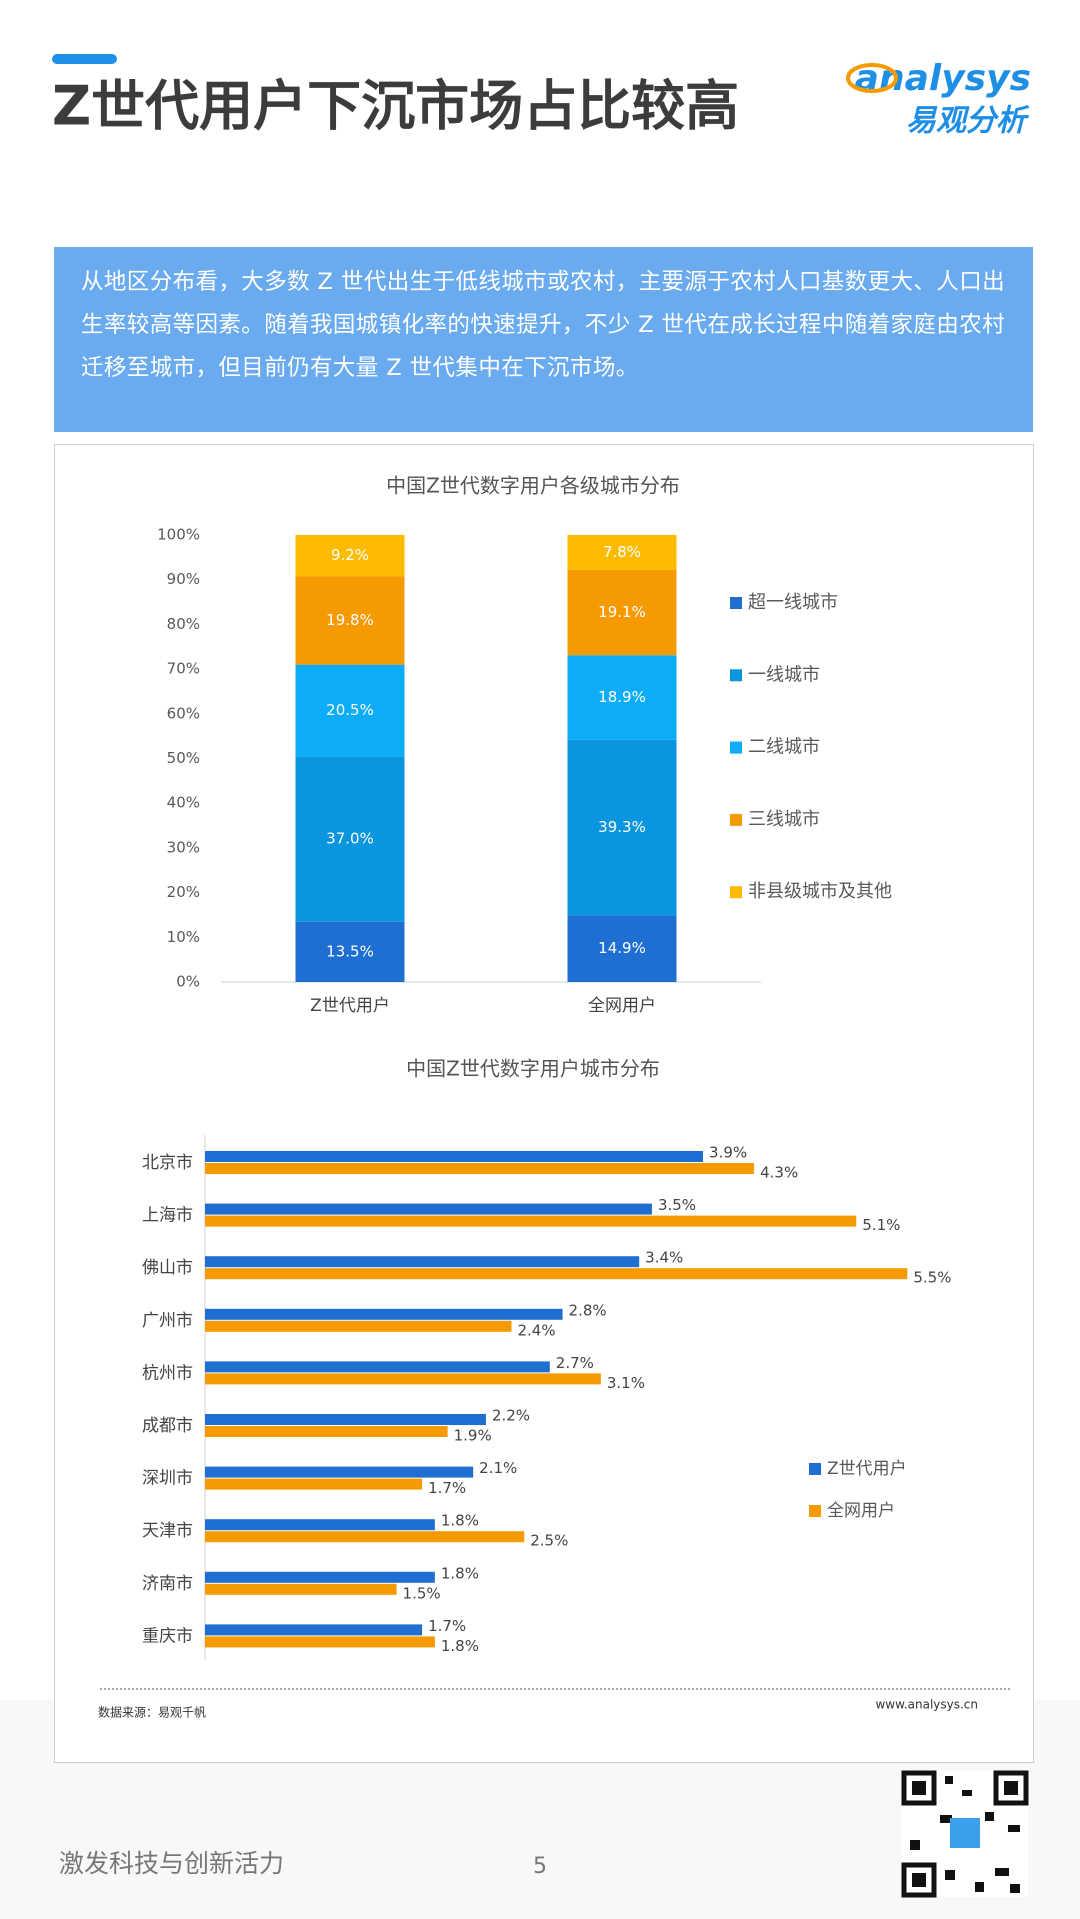  What do you see at coordinates (926, 1705) in the screenshot?
I see `website: www.analysys.cn` at bounding box center [926, 1705].